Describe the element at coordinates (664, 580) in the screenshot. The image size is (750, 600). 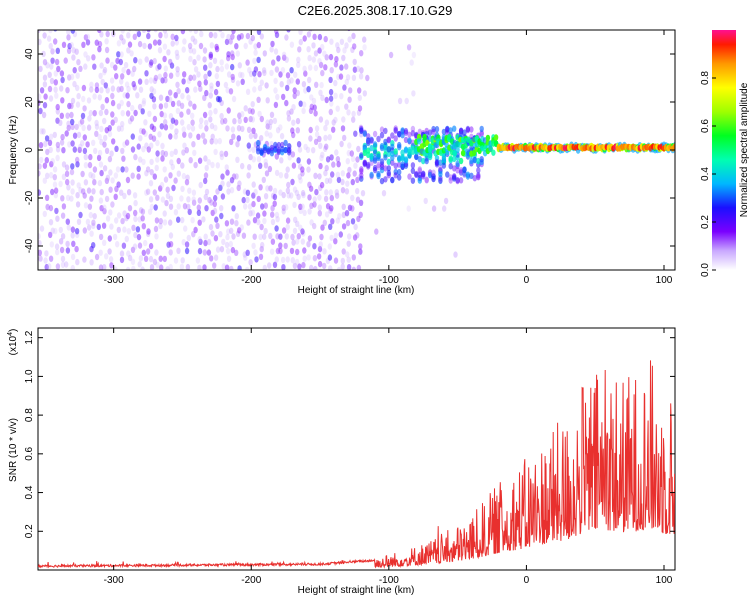
I see `x-tick-label: 100` at that location.